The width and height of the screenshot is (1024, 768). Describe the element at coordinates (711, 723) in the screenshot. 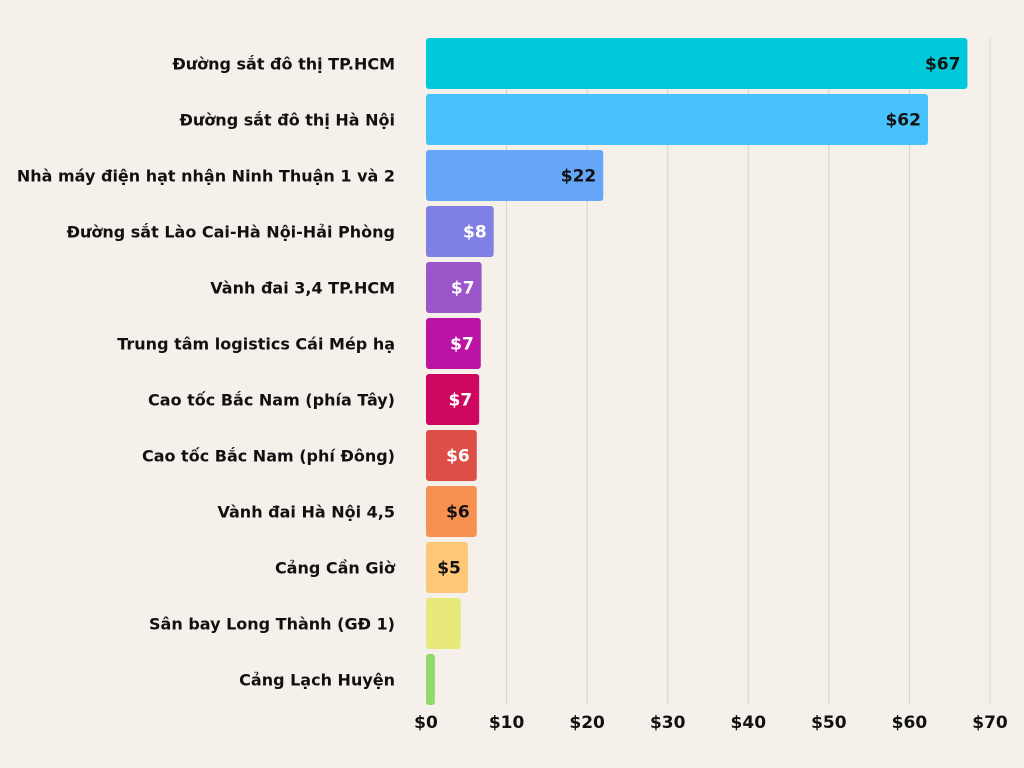

I see `x-axis-ticks: $0 $10 $20 $30 $40 $50 $60 $70` at that location.